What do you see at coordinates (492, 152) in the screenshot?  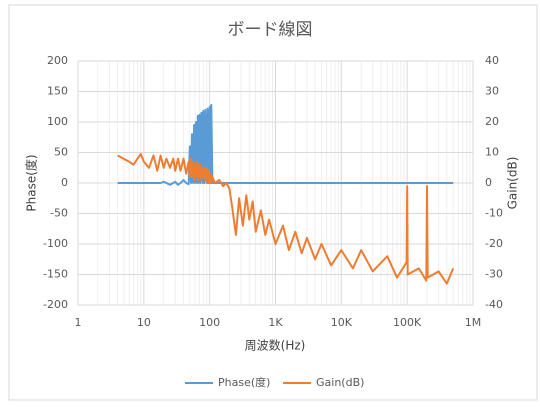 I see `y2-tick-label: 10` at bounding box center [492, 152].